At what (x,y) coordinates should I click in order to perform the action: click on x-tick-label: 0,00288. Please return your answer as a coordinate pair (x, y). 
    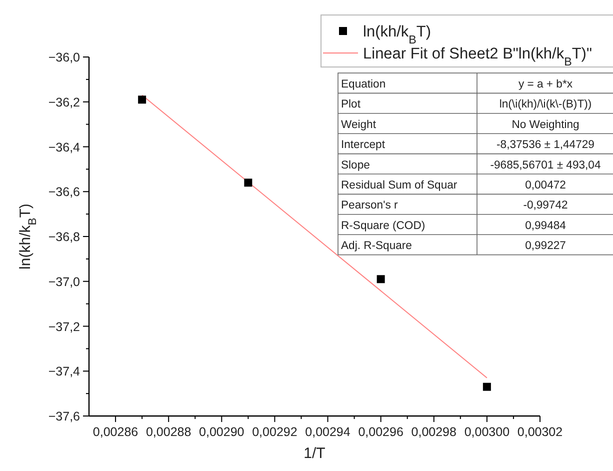
    Looking at the image, I should click on (169, 432).